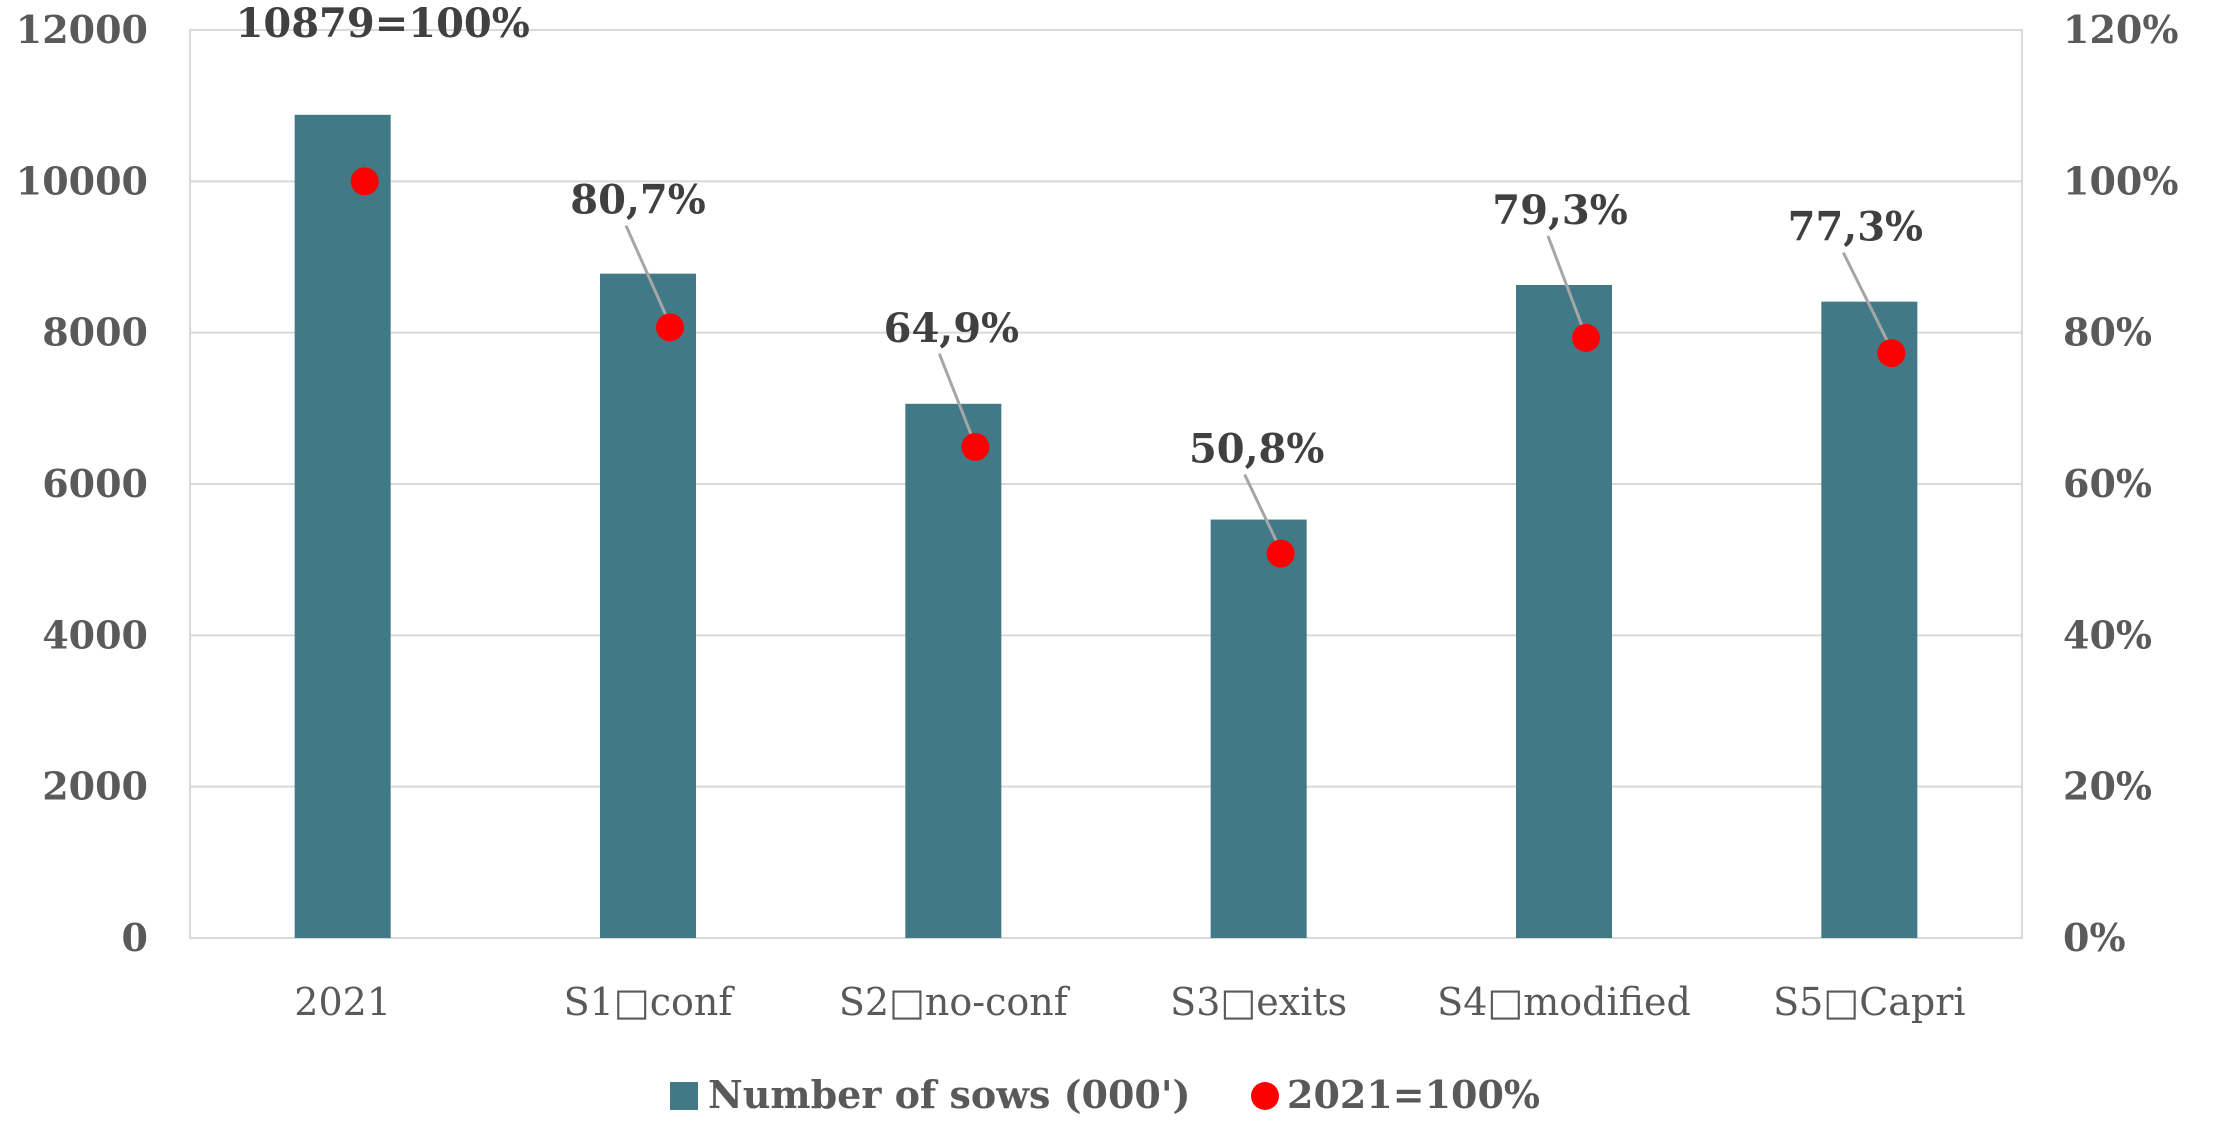 Image resolution: width=2221 pixels, height=1122 pixels. I want to click on data-label: 77,3%, so click(1855, 227).